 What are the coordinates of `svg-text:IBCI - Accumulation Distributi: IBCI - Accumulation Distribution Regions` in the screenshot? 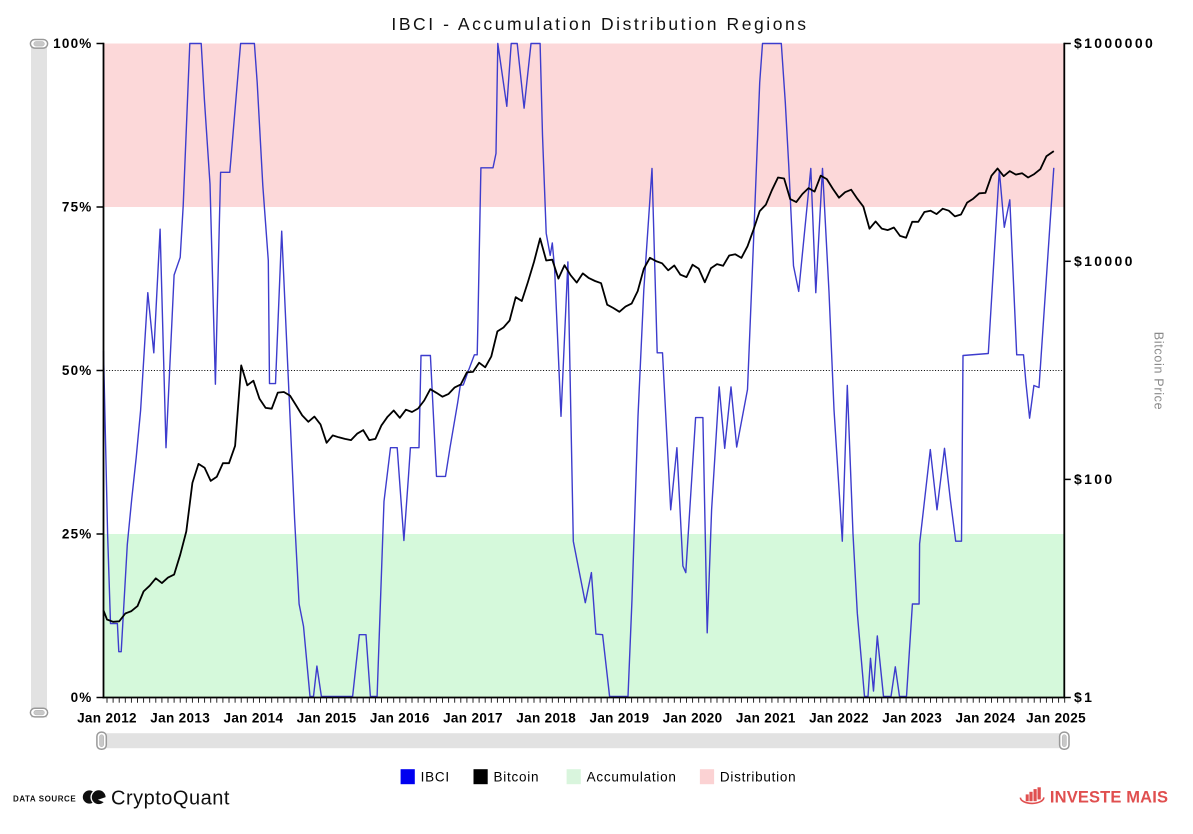 It's located at (599, 24).